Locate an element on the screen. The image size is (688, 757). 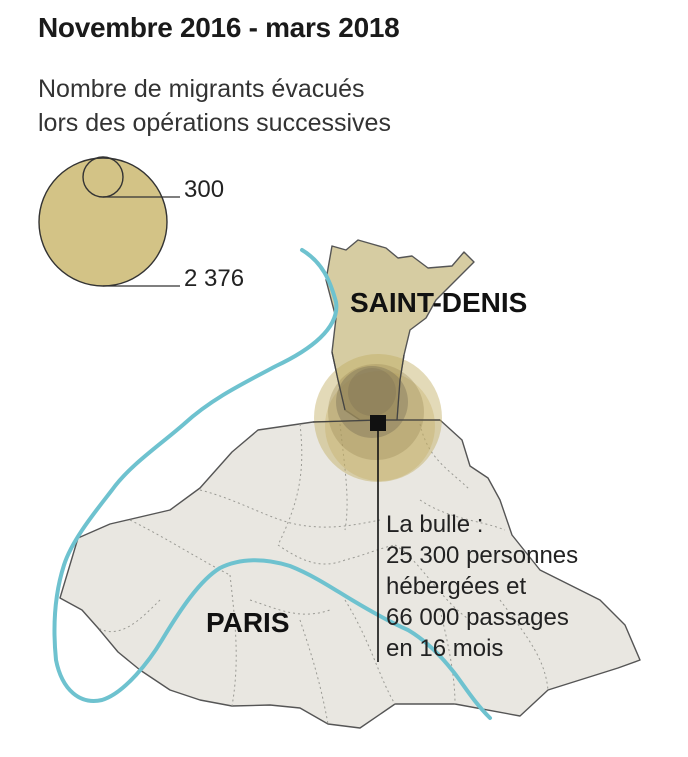
annotation-line-1: La bulle : is located at coordinates (434, 524).